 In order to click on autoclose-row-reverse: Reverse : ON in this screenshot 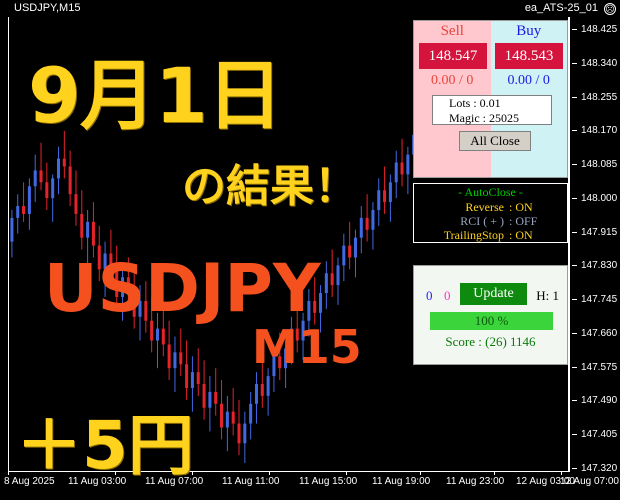, I will do `click(490, 207)`.